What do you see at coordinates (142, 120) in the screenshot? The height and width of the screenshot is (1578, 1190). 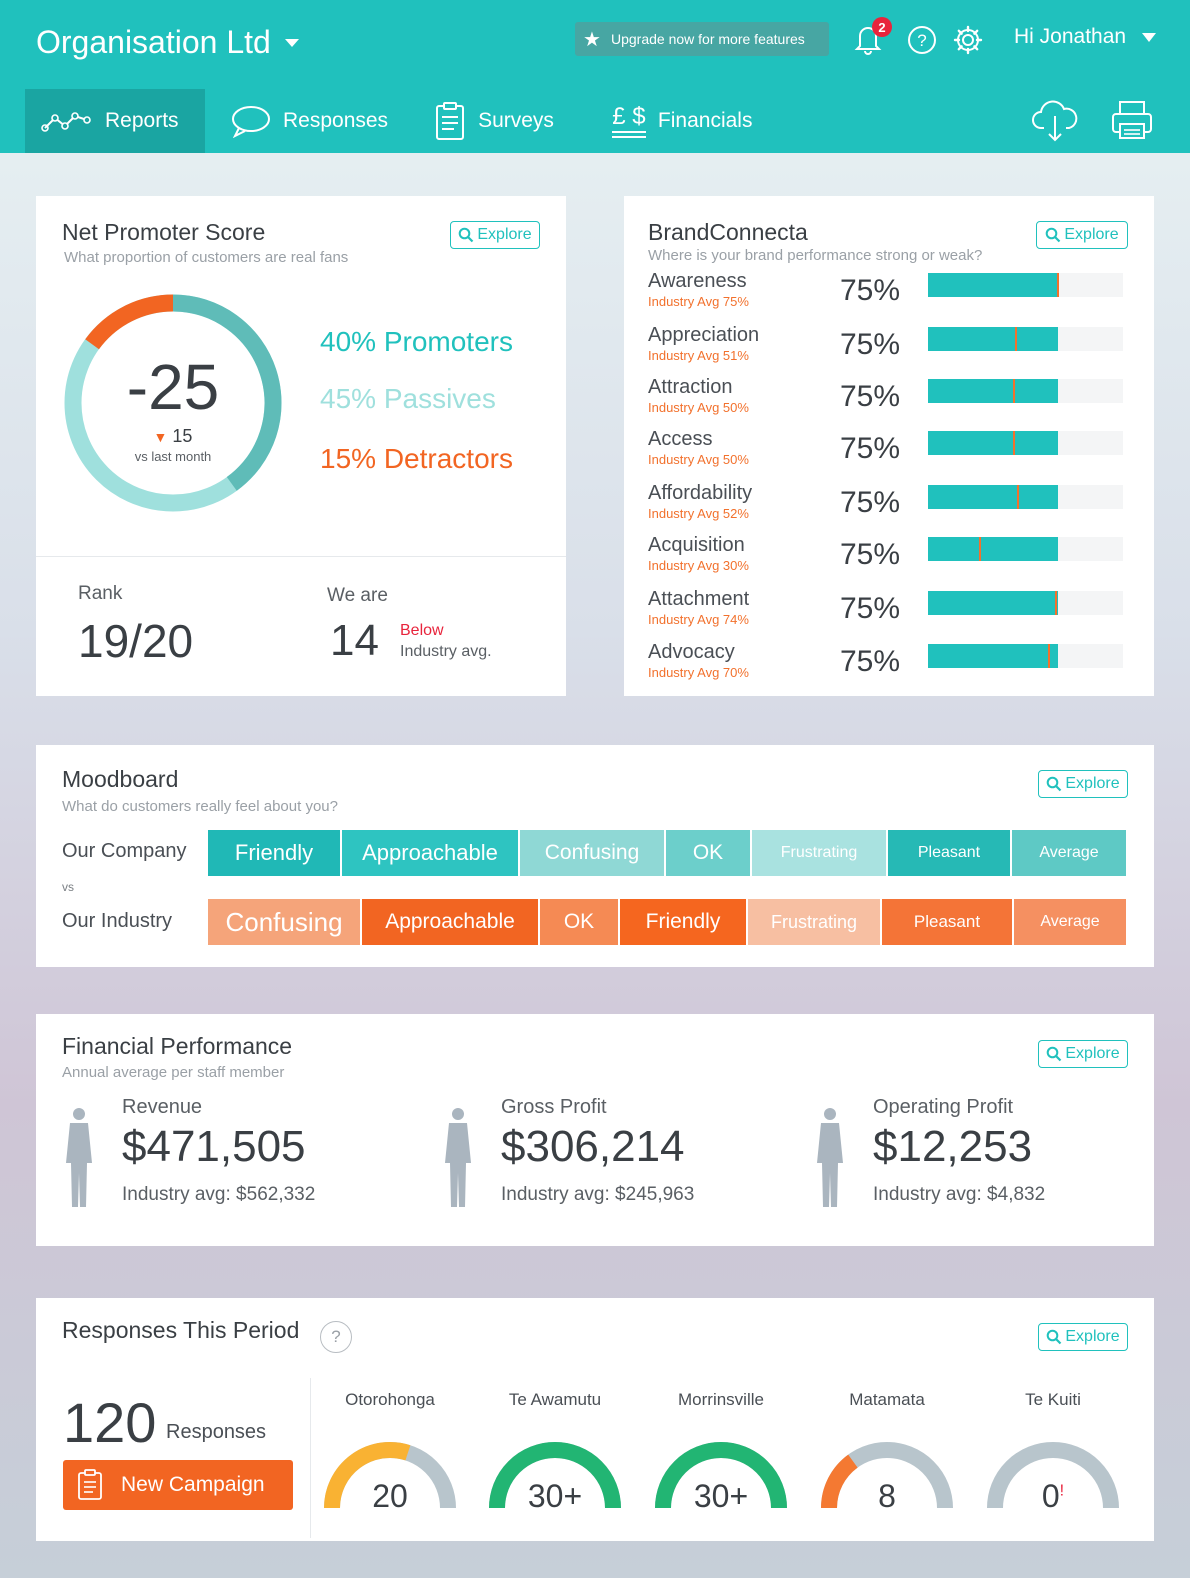 I see `nav-item-label: Reports` at bounding box center [142, 120].